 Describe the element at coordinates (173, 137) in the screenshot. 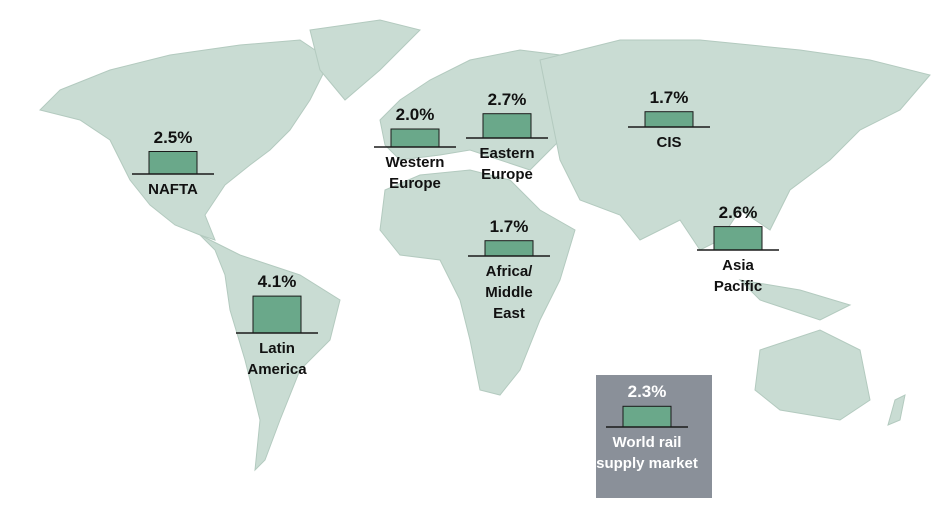

I see `value-label: 2.5%` at that location.